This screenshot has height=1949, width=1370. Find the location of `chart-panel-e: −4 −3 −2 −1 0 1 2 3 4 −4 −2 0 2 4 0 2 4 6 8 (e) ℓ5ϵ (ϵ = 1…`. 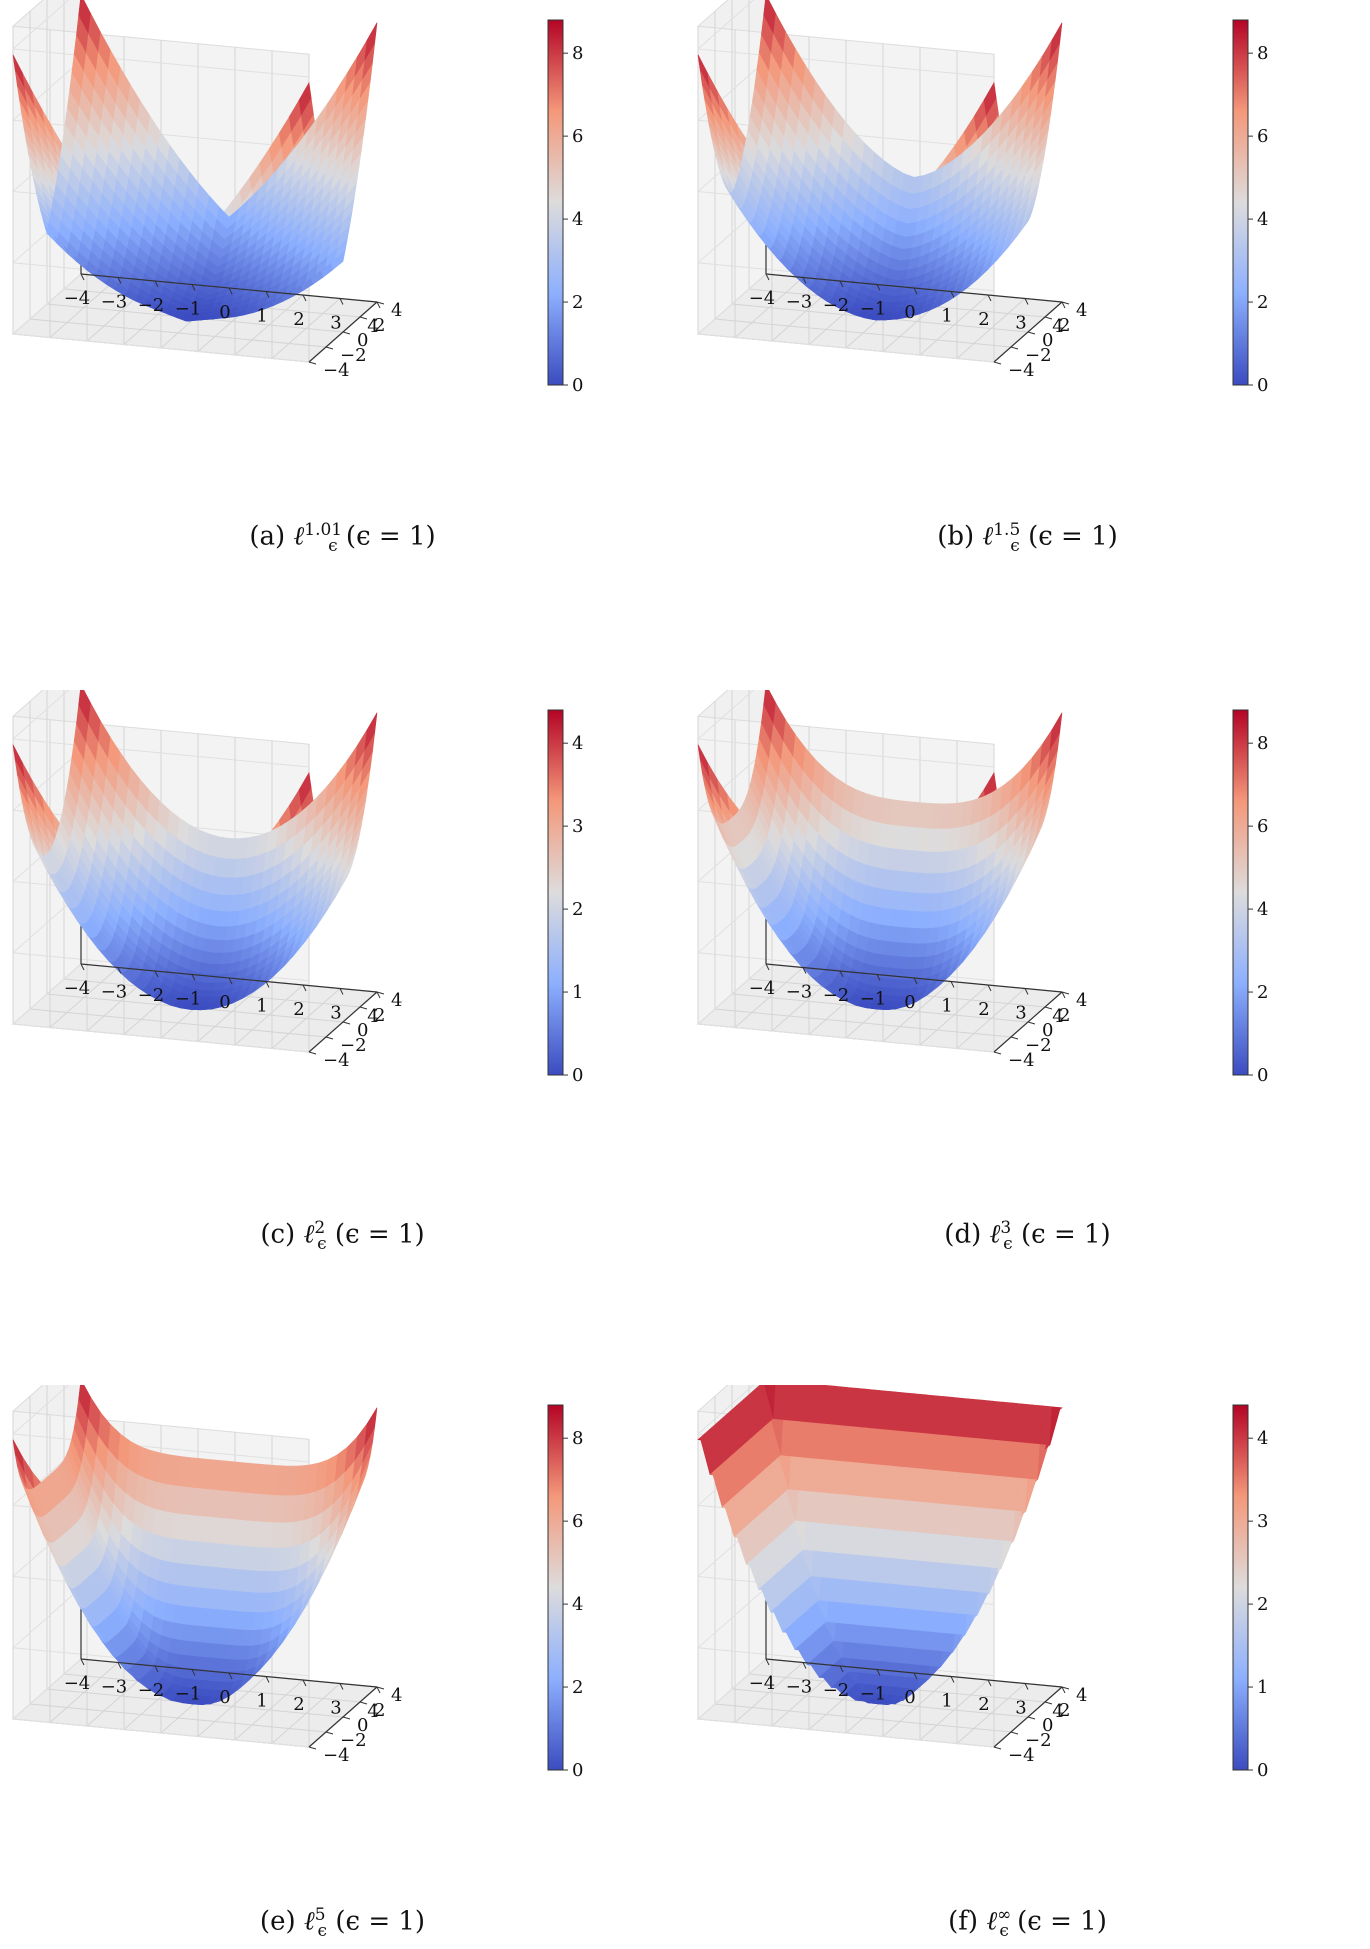

chart-panel-e: −4 −3 −2 −1 0 1 2 3 4 −4 −2 0 2 4 0 2 4 6 8 (e) ℓ5ϵ (ϵ = 1… is located at coordinates (342, 1667).